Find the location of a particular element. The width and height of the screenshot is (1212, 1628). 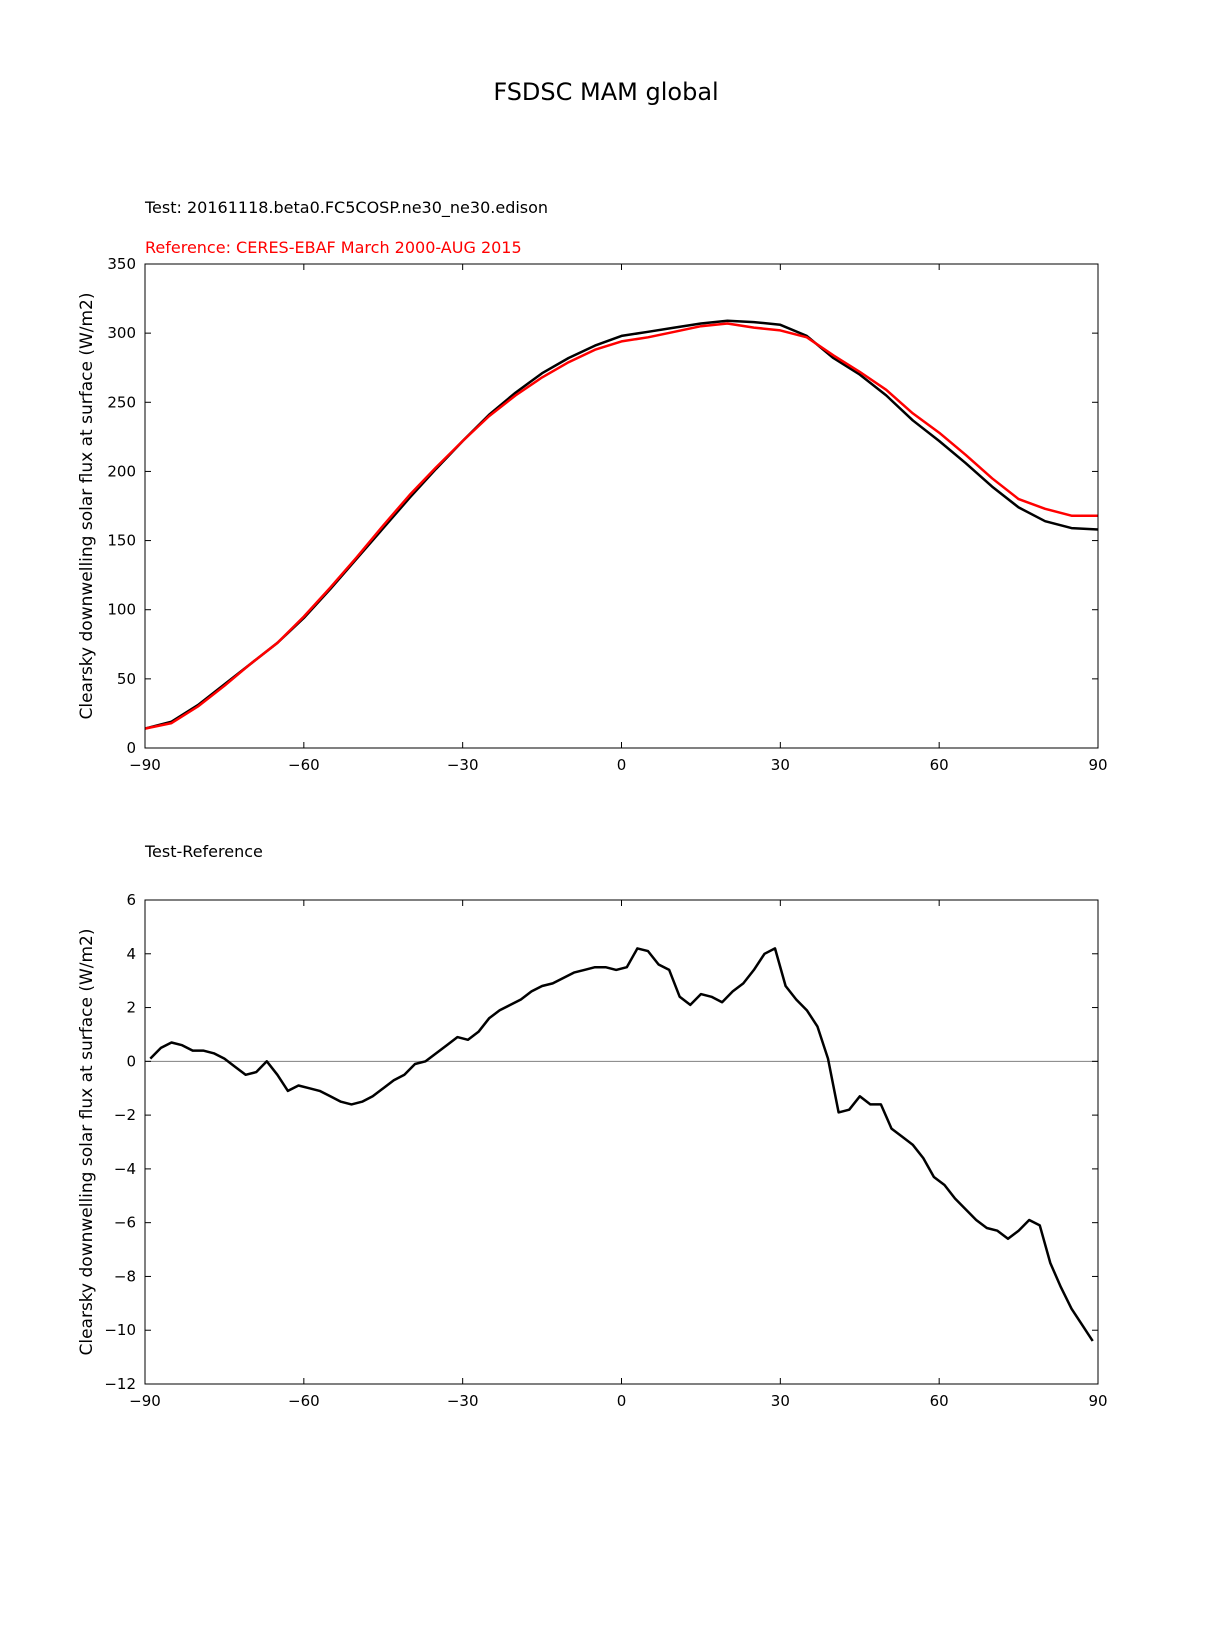

y-tick-label: 6 is located at coordinates (131, 900).